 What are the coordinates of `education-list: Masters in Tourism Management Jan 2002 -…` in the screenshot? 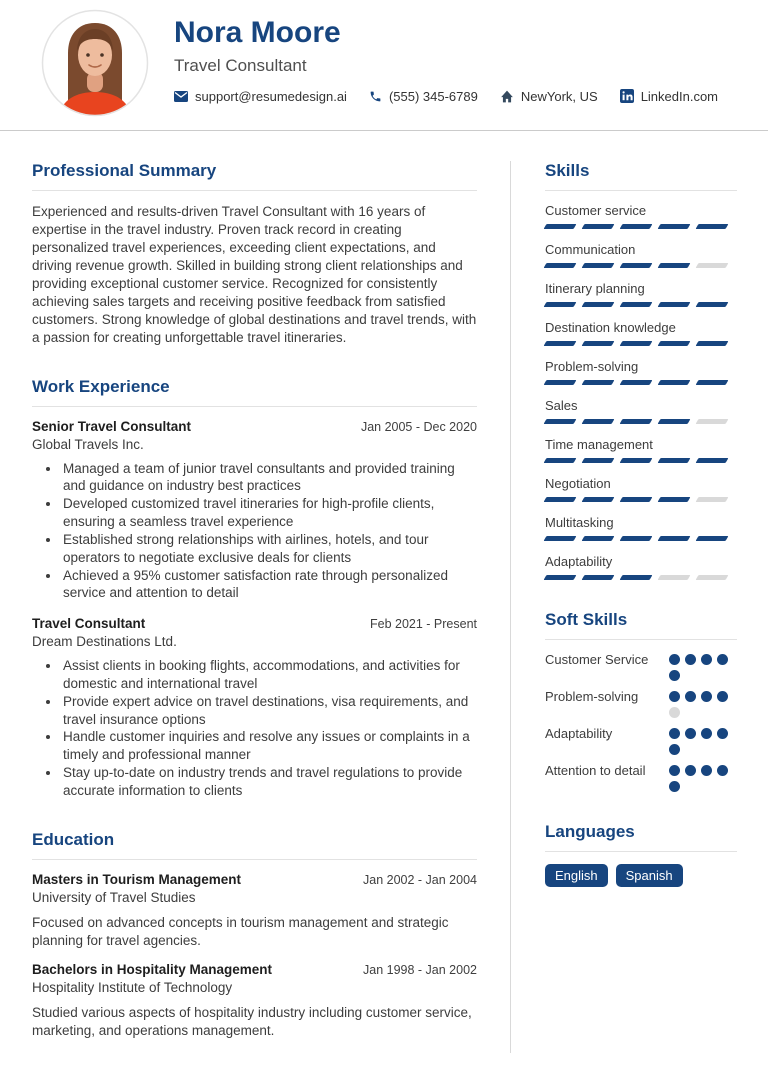 It's located at (254, 956).